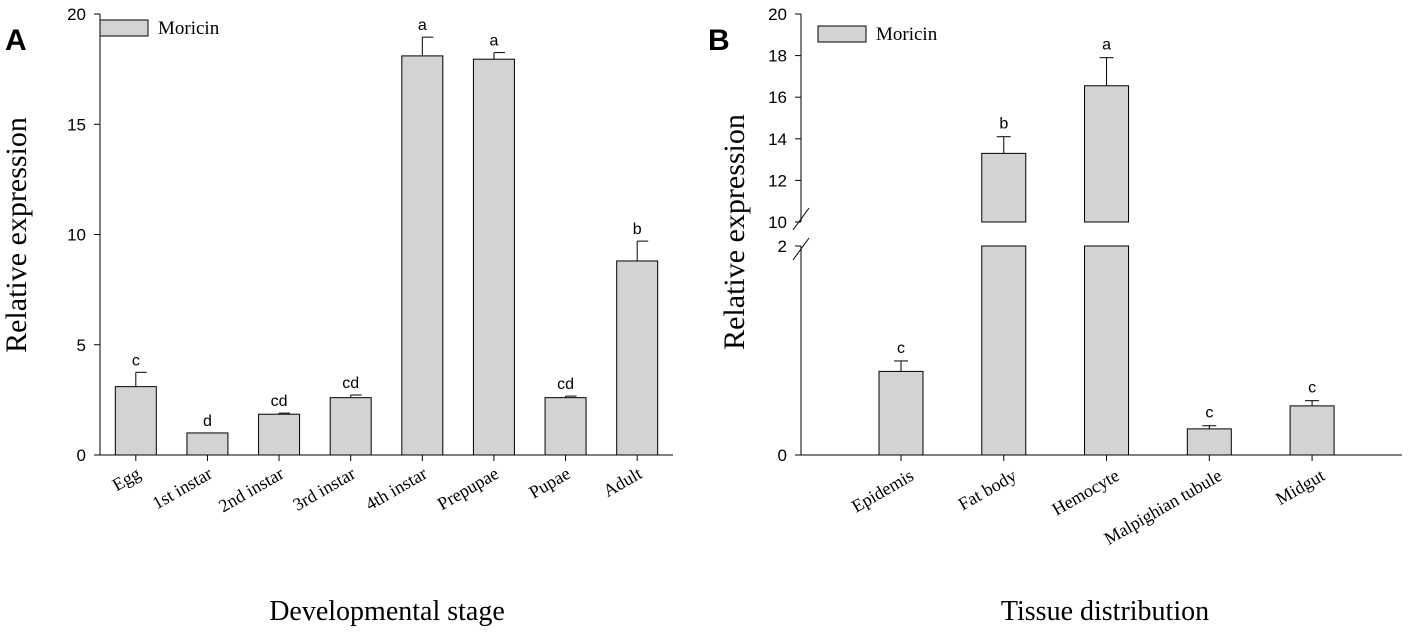 This screenshot has width=1417, height=638. Describe the element at coordinates (719, 40) in the screenshot. I see `panel-label-b: B` at that location.